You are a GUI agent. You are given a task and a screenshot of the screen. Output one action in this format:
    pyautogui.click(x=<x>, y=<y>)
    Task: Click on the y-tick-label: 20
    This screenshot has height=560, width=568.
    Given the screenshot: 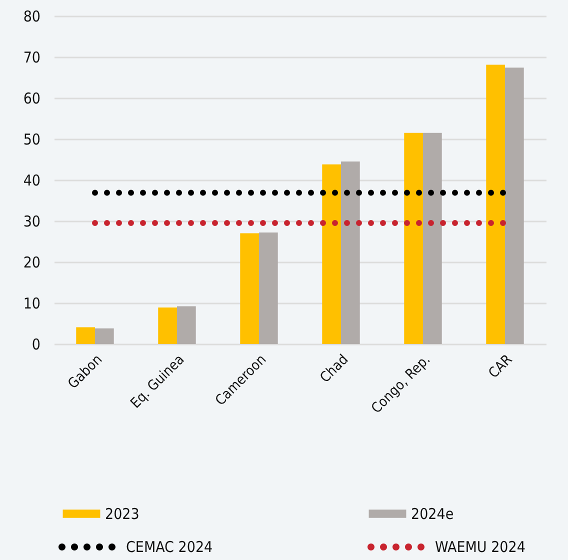 What is the action you would take?
    pyautogui.click(x=31, y=263)
    